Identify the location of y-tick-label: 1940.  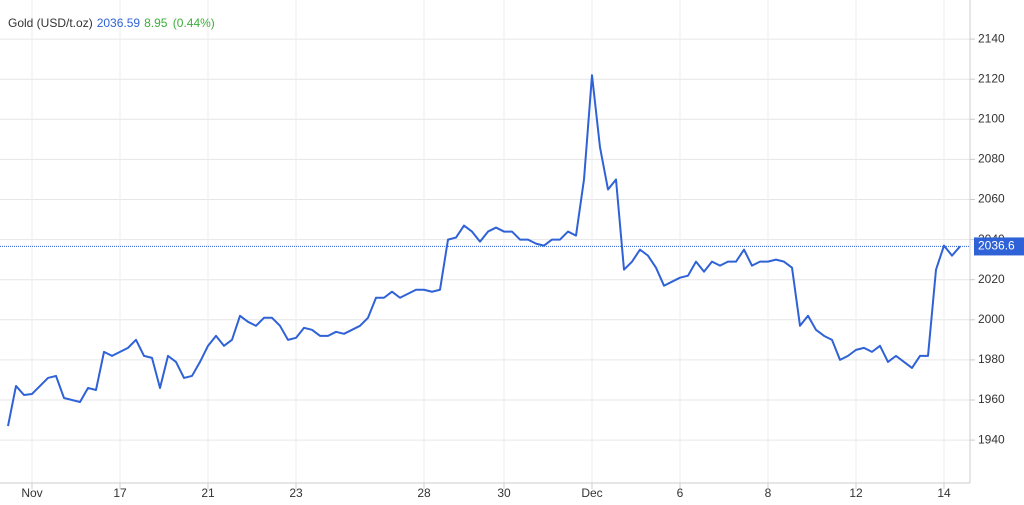
(991, 439).